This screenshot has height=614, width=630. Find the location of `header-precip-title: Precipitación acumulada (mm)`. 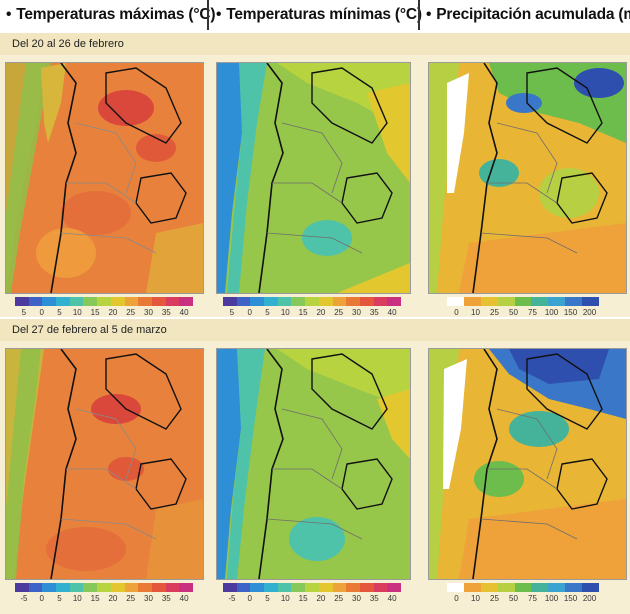

header-precip-title: Precipitación acumulada (mm) is located at coordinates (533, 14).